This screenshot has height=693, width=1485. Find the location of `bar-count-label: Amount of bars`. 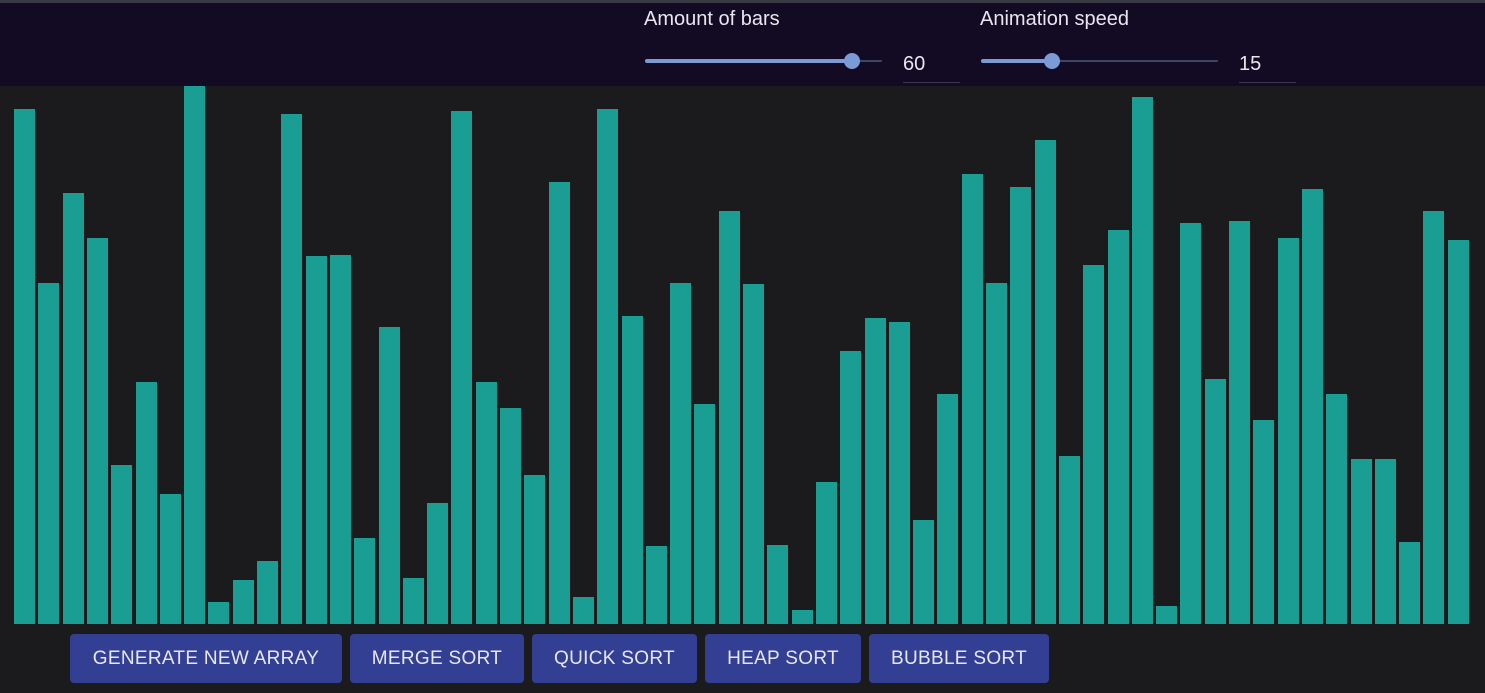

bar-count-label: Amount of bars is located at coordinates (712, 19).